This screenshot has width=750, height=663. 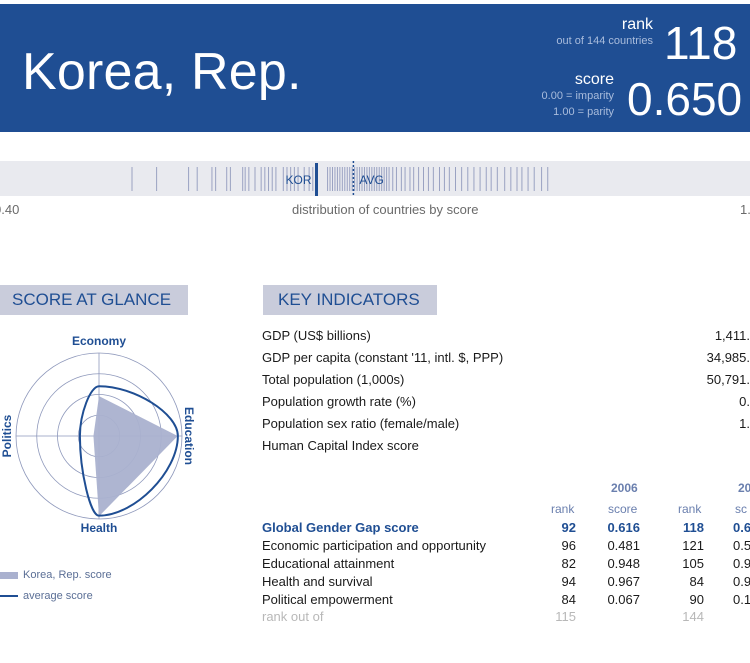 What do you see at coordinates (741, 509) in the screenshot?
I see `col-score-later: sc` at bounding box center [741, 509].